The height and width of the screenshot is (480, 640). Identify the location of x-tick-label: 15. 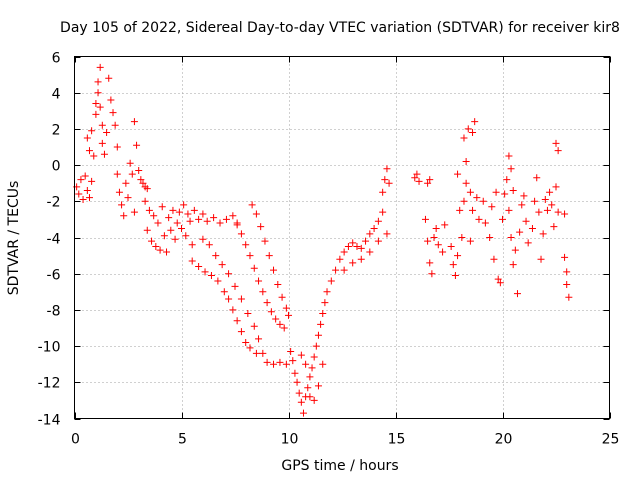
(397, 440).